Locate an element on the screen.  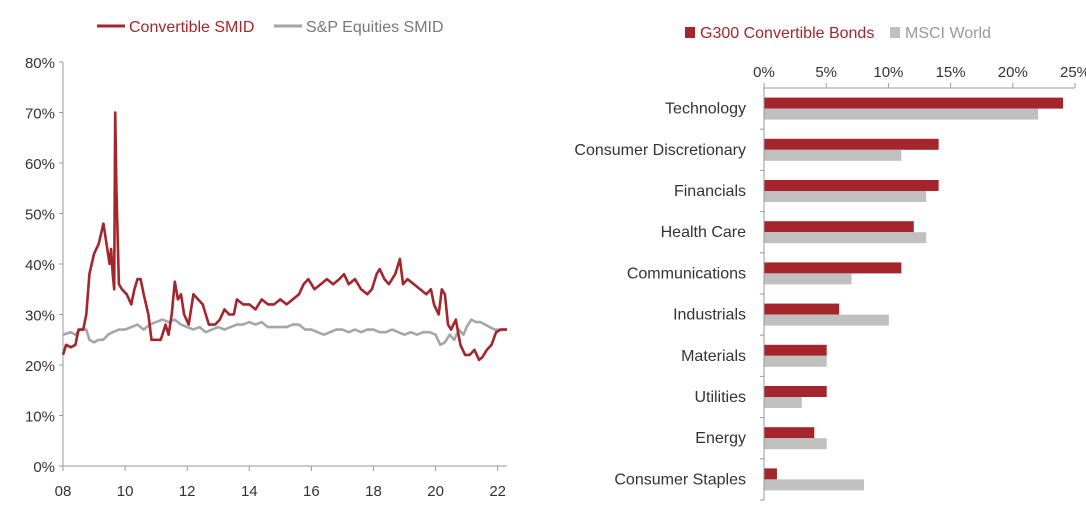
x-tick-label: 20 is located at coordinates (435, 491).